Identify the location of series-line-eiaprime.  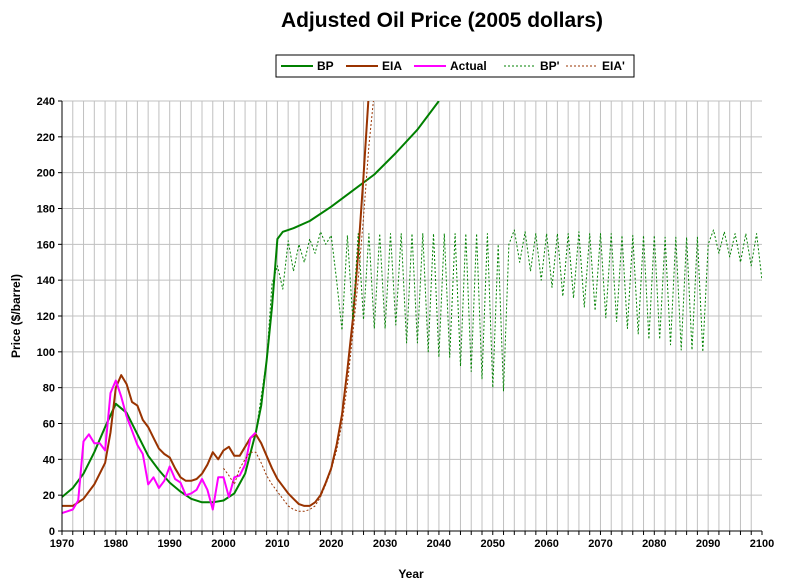
(298, 306).